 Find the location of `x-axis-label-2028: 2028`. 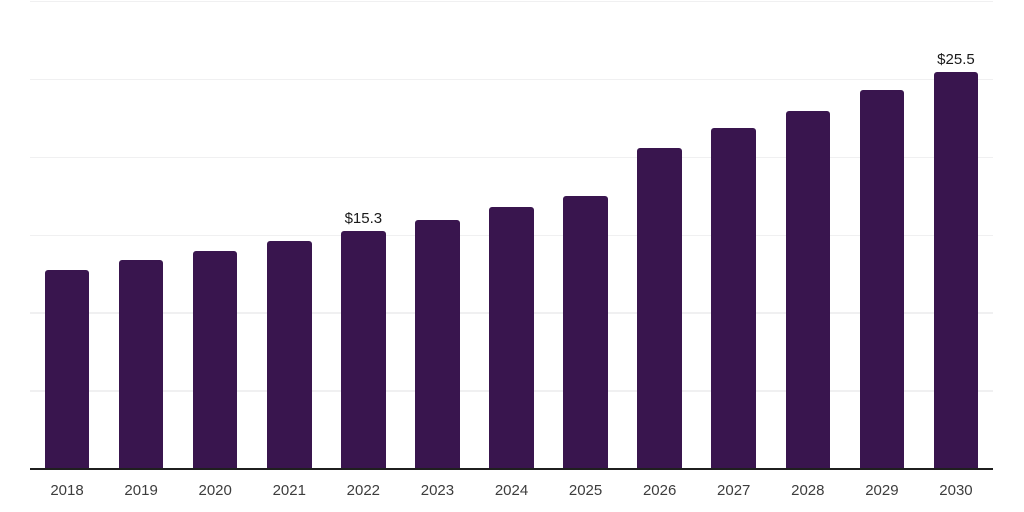

x-axis-label-2028: 2028 is located at coordinates (808, 490).